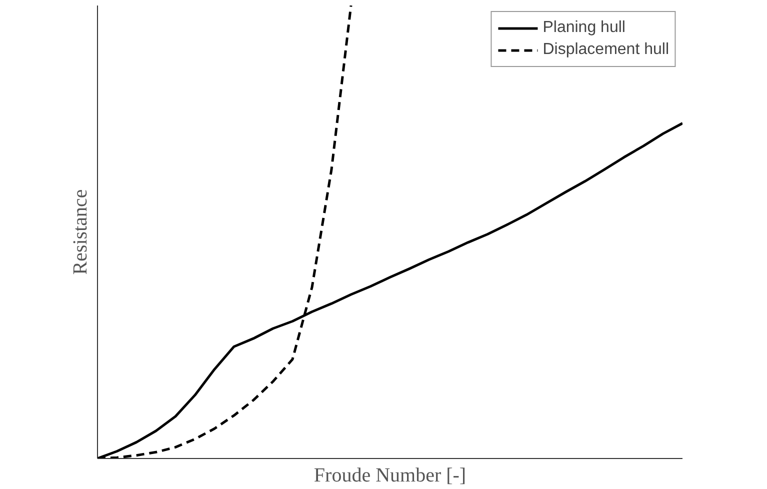 The image size is (767, 489). Describe the element at coordinates (584, 28) in the screenshot. I see `legend-label: Planing hull` at that location.